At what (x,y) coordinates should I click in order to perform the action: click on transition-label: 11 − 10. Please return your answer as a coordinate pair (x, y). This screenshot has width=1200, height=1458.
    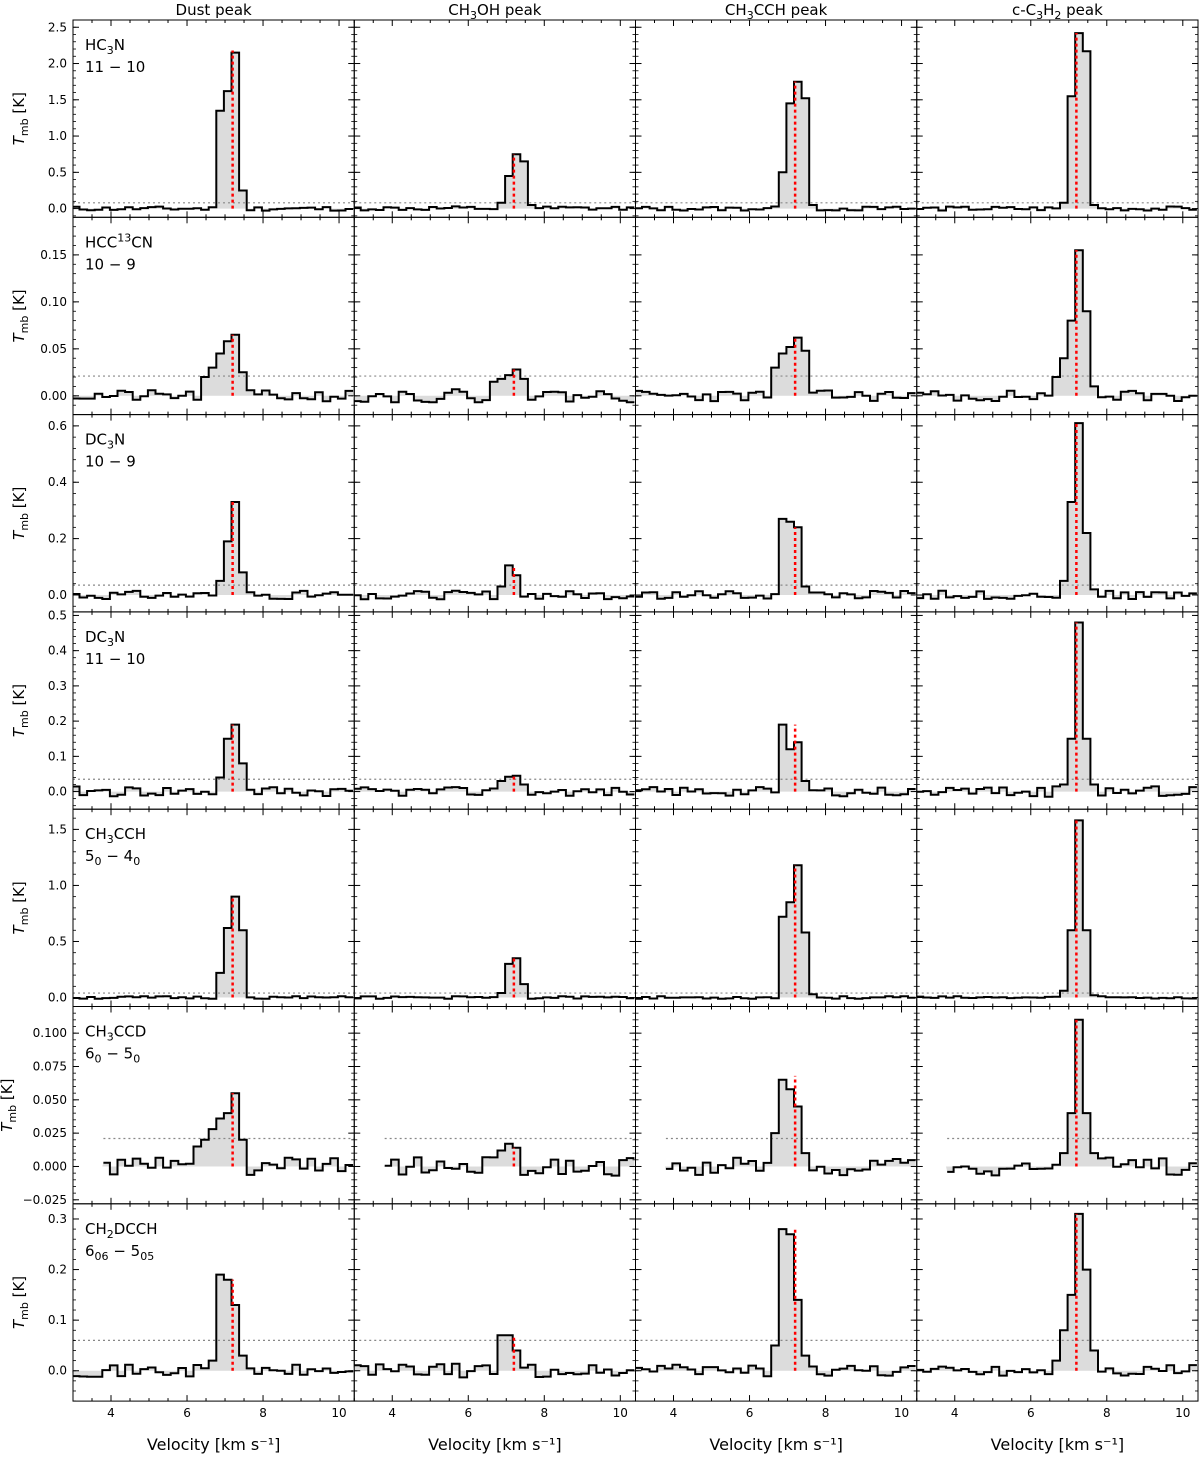
    Looking at the image, I should click on (115, 67).